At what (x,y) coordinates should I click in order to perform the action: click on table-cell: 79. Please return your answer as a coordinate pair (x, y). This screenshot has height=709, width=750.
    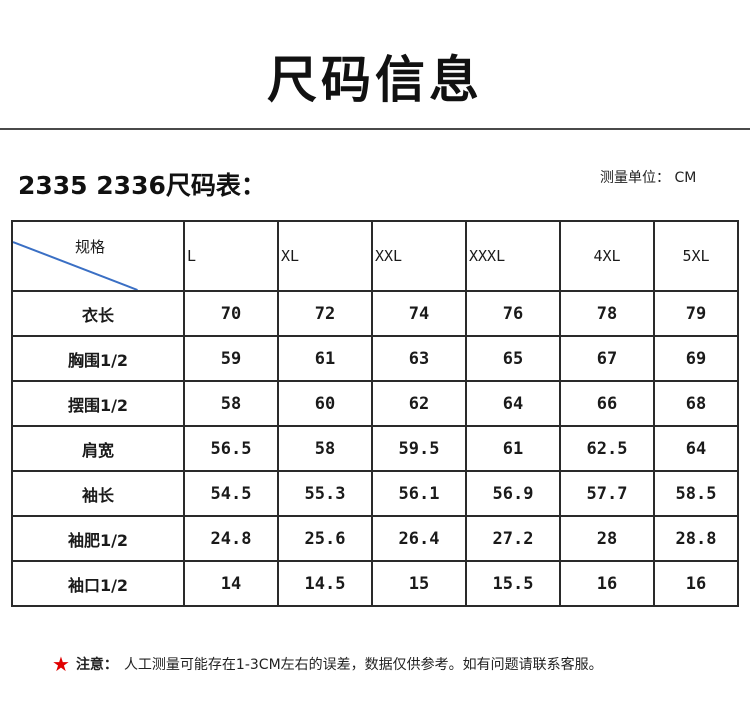
    Looking at the image, I should click on (696, 313).